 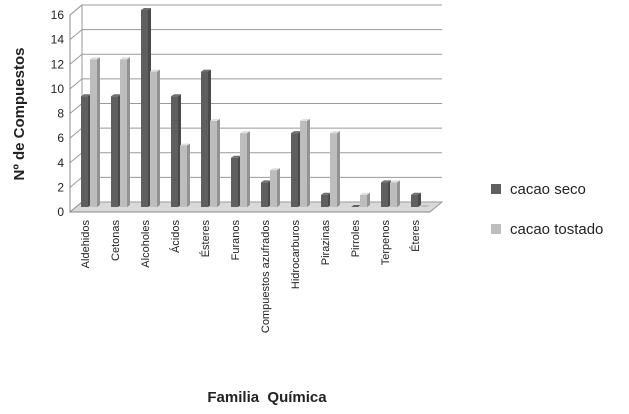 What do you see at coordinates (60, 212) in the screenshot?
I see `y-tick-label: 0` at bounding box center [60, 212].